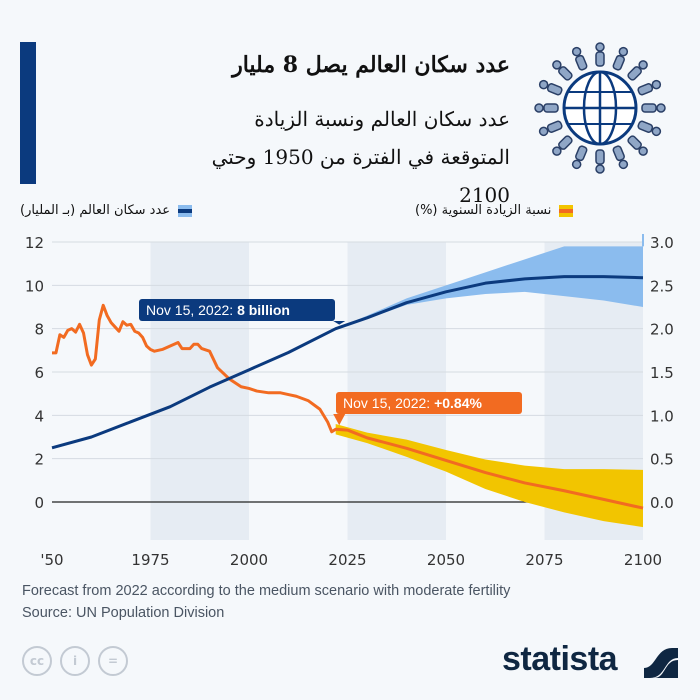 This screenshot has width=700, height=700. Describe the element at coordinates (249, 560) in the screenshot. I see `x-tick-label: 2000` at that location.